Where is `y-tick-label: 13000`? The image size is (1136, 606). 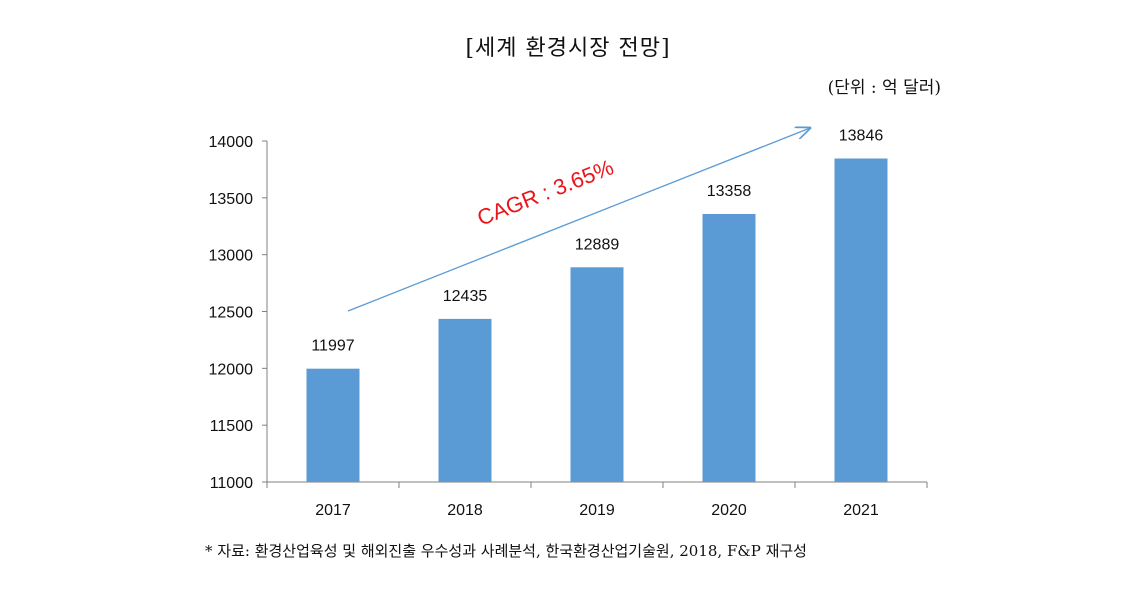
y-tick-label: 13000 is located at coordinates (231, 256).